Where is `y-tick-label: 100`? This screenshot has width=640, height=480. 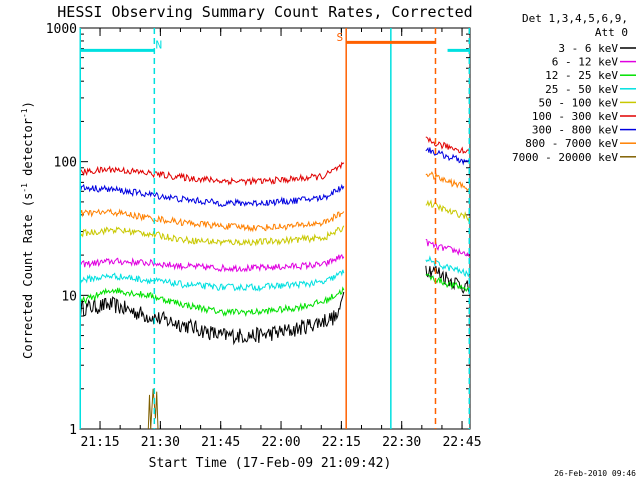
y-tick-label: 100 is located at coordinates (65, 163).